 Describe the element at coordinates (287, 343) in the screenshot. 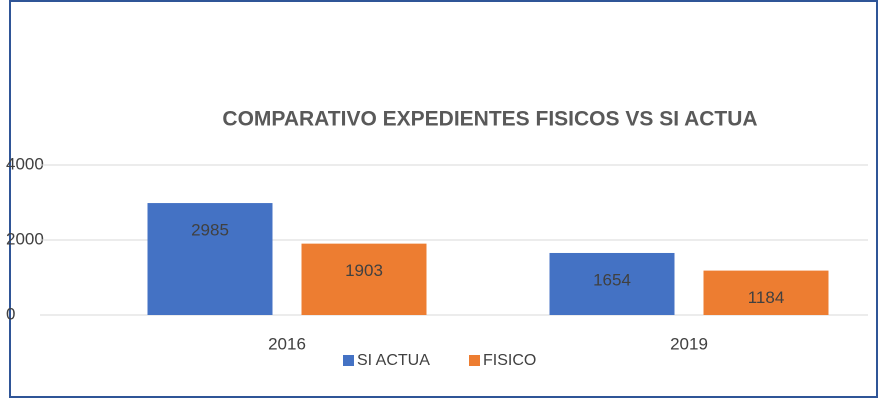

I see `x-tick-label: 2016` at that location.